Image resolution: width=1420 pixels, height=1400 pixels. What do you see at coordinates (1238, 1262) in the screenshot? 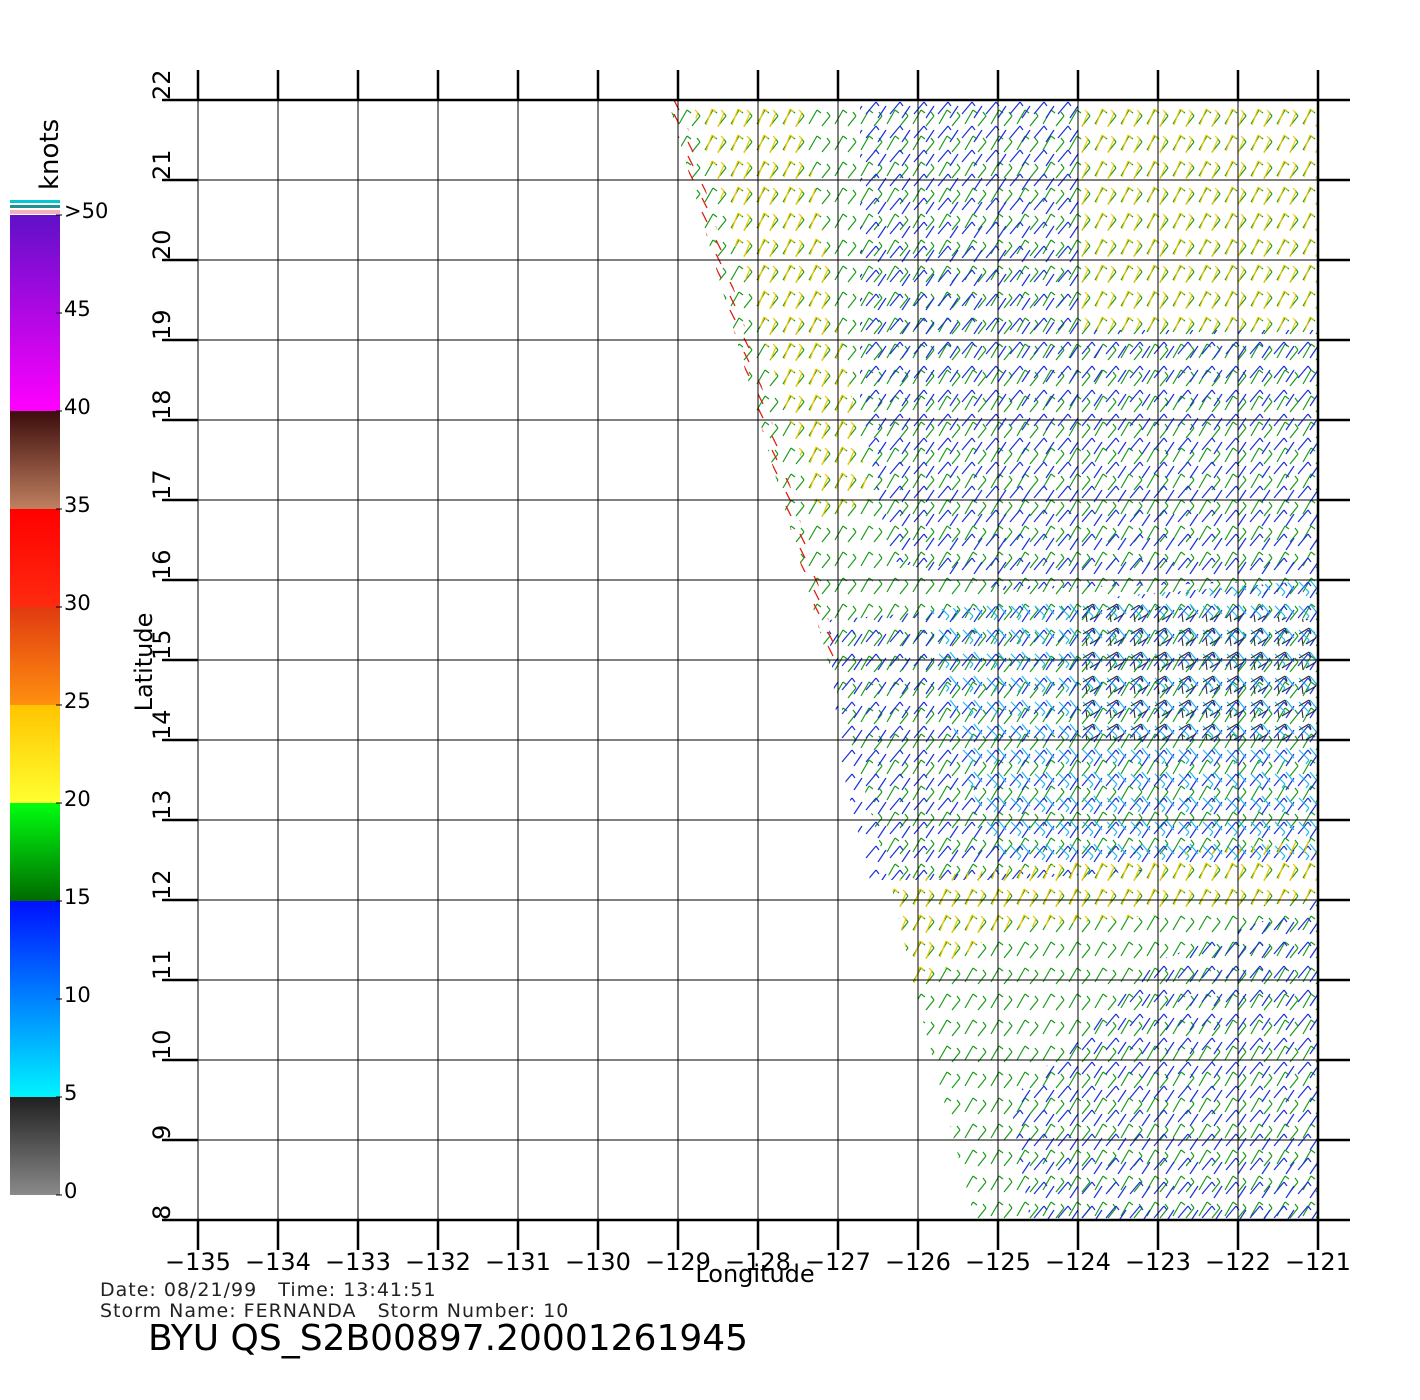
I see `x-tick-label: −122` at bounding box center [1238, 1262].